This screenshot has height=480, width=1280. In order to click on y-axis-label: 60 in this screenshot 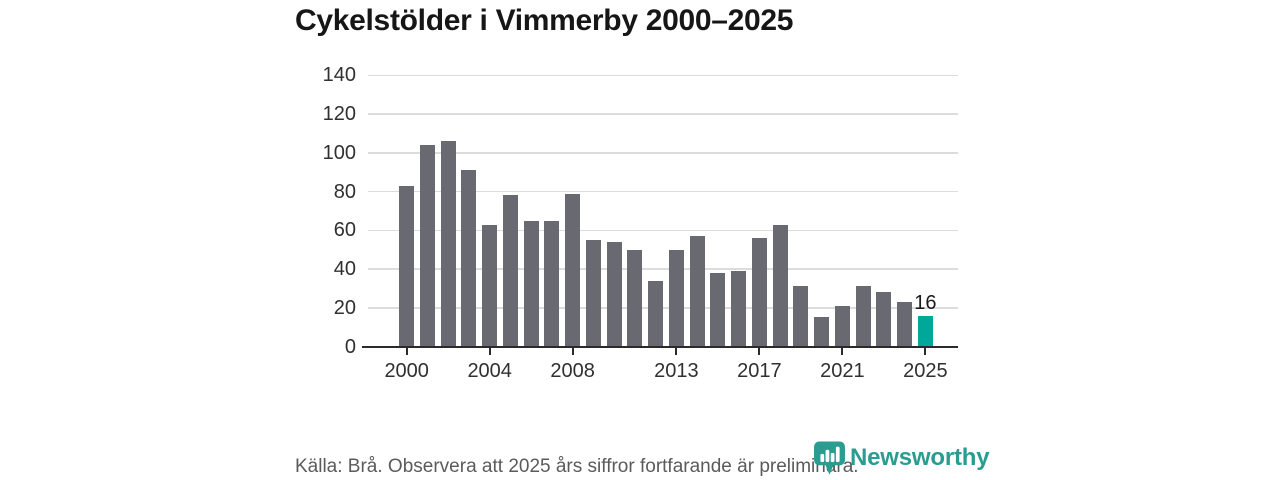, I will do `click(344, 230)`.